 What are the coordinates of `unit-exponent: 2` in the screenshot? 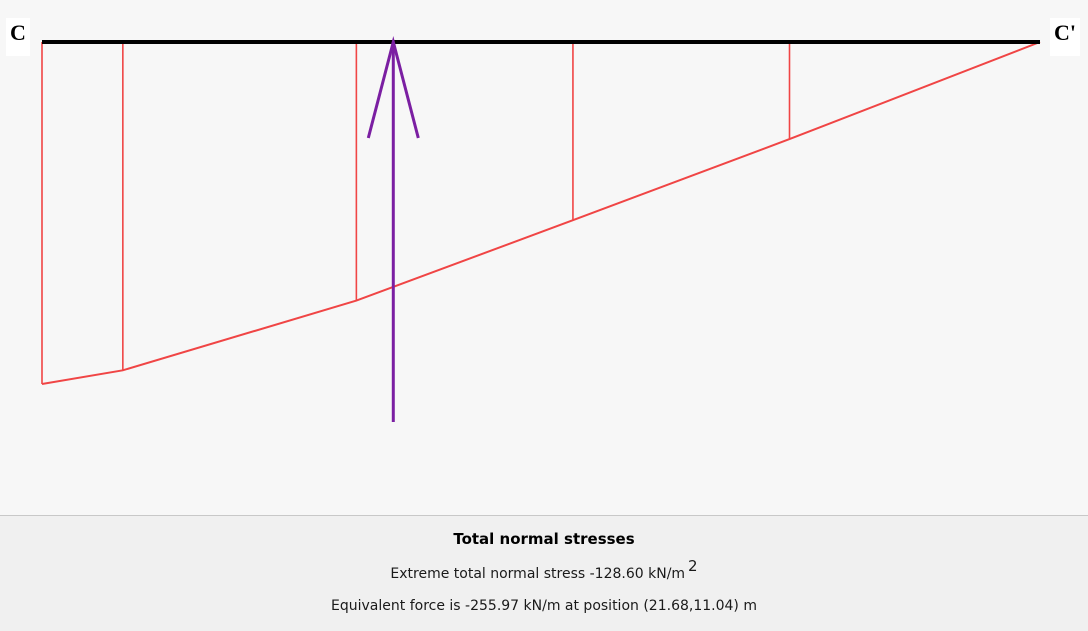 It's located at (693, 566).